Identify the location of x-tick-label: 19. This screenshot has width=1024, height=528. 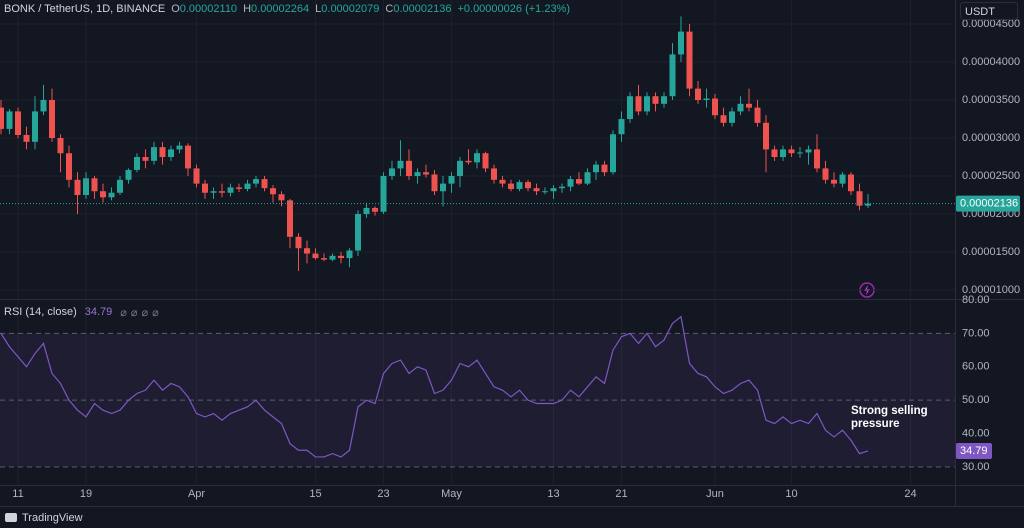
(86, 494).